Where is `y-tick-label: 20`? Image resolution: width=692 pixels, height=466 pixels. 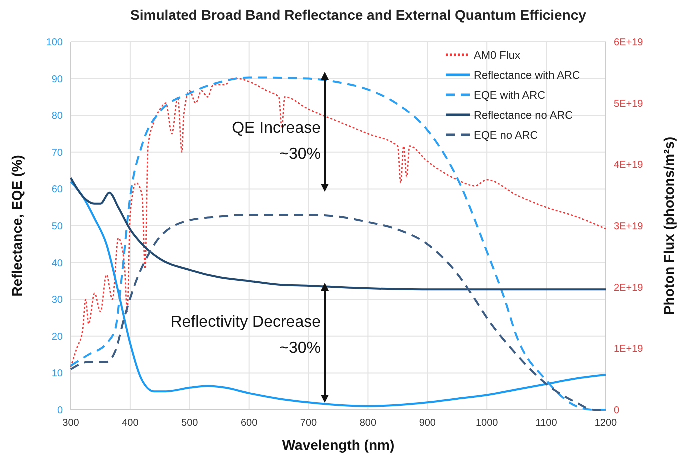 y-tick-label: 20 is located at coordinates (58, 337).